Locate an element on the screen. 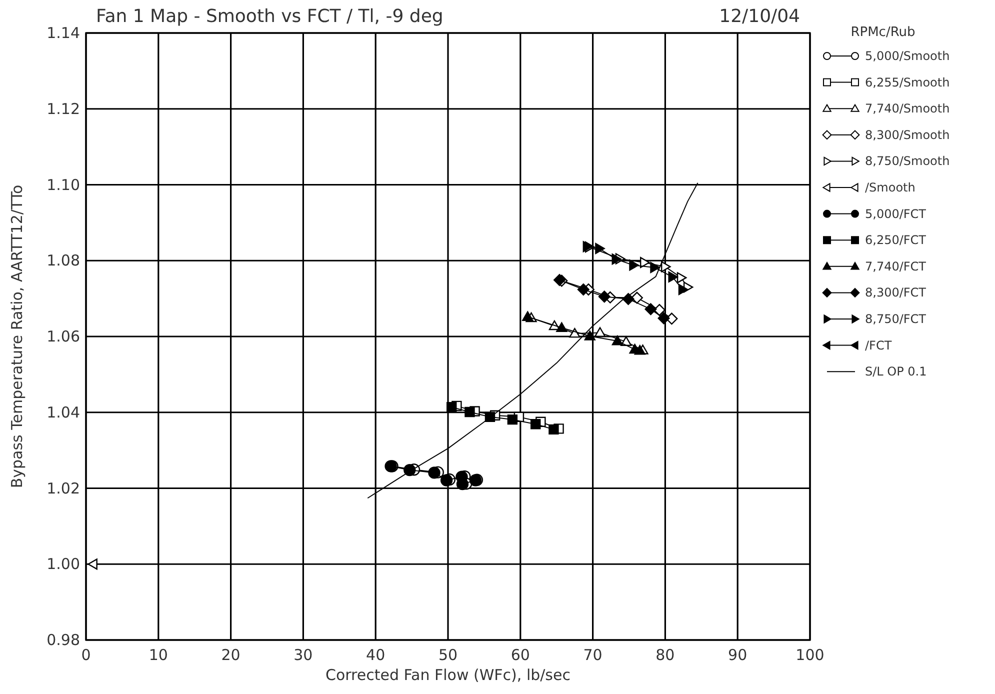 Image resolution: width=995 pixels, height=694 pixels. legend-label: 8,750/FCT is located at coordinates (896, 319).